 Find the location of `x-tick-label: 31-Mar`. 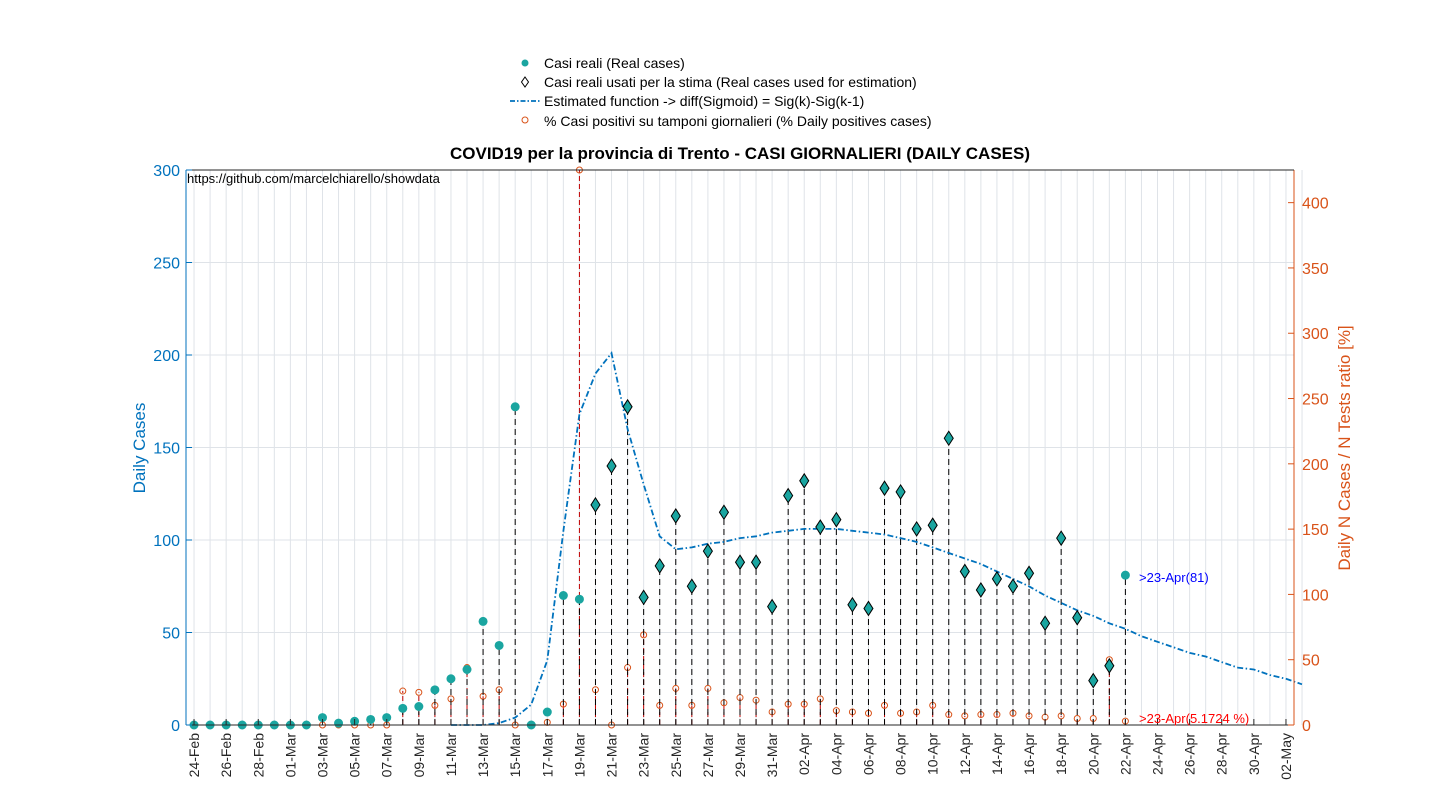

x-tick-label: 31-Mar is located at coordinates (772, 755).